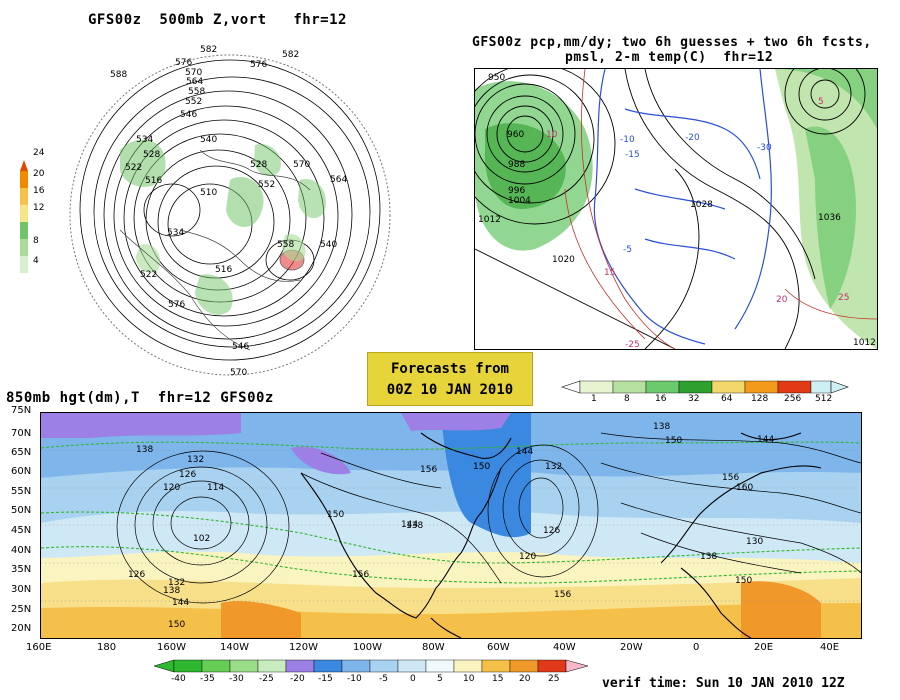  Describe the element at coordinates (552, 135) in the screenshot. I see `pcp-temp-label: 10` at that location.